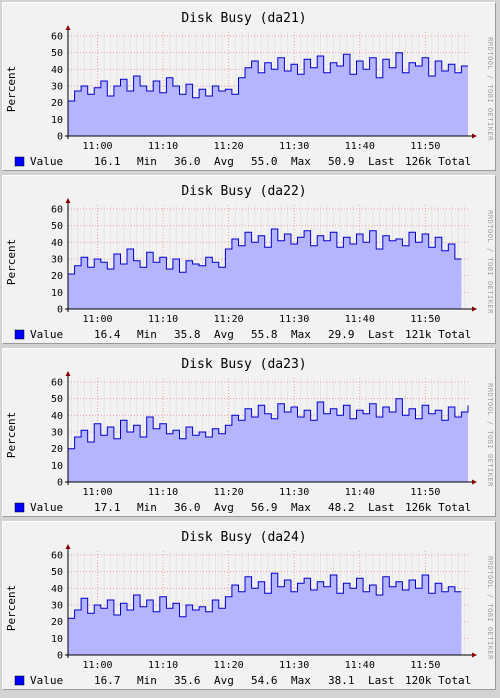 The width and height of the screenshot is (500, 698). What do you see at coordinates (341, 680) in the screenshot?
I see `legend-max-value: 38.1` at bounding box center [341, 680].